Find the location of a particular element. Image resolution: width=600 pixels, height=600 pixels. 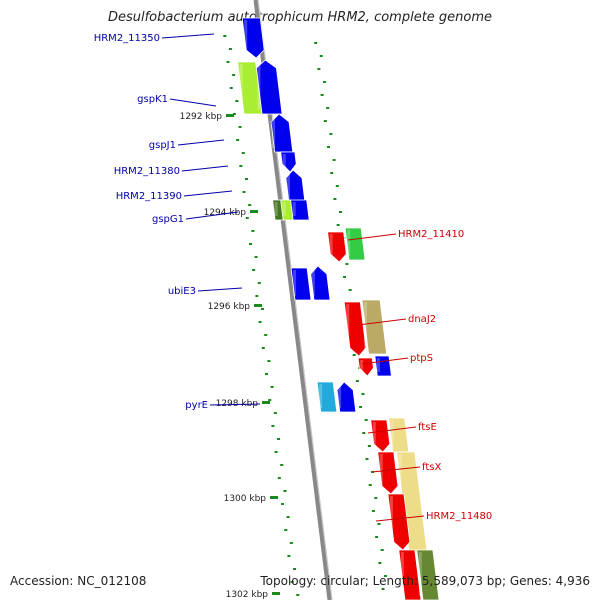

gene-label: gspG1 is located at coordinates (168, 219).